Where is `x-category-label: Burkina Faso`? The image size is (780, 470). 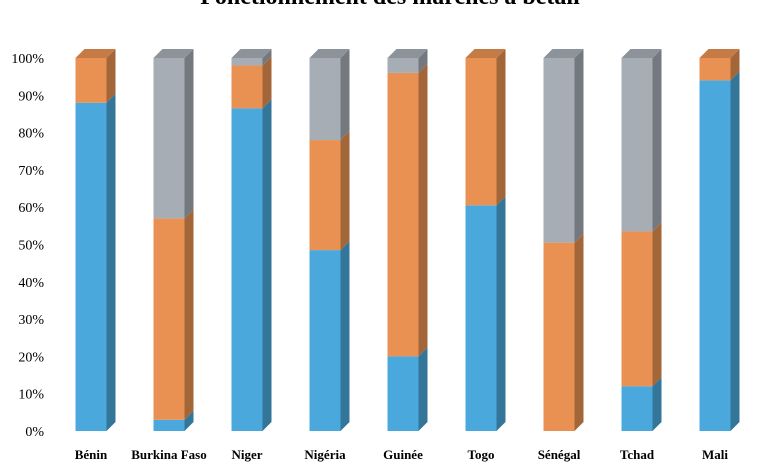
x-category-label: Burkina Faso is located at coordinates (169, 454).